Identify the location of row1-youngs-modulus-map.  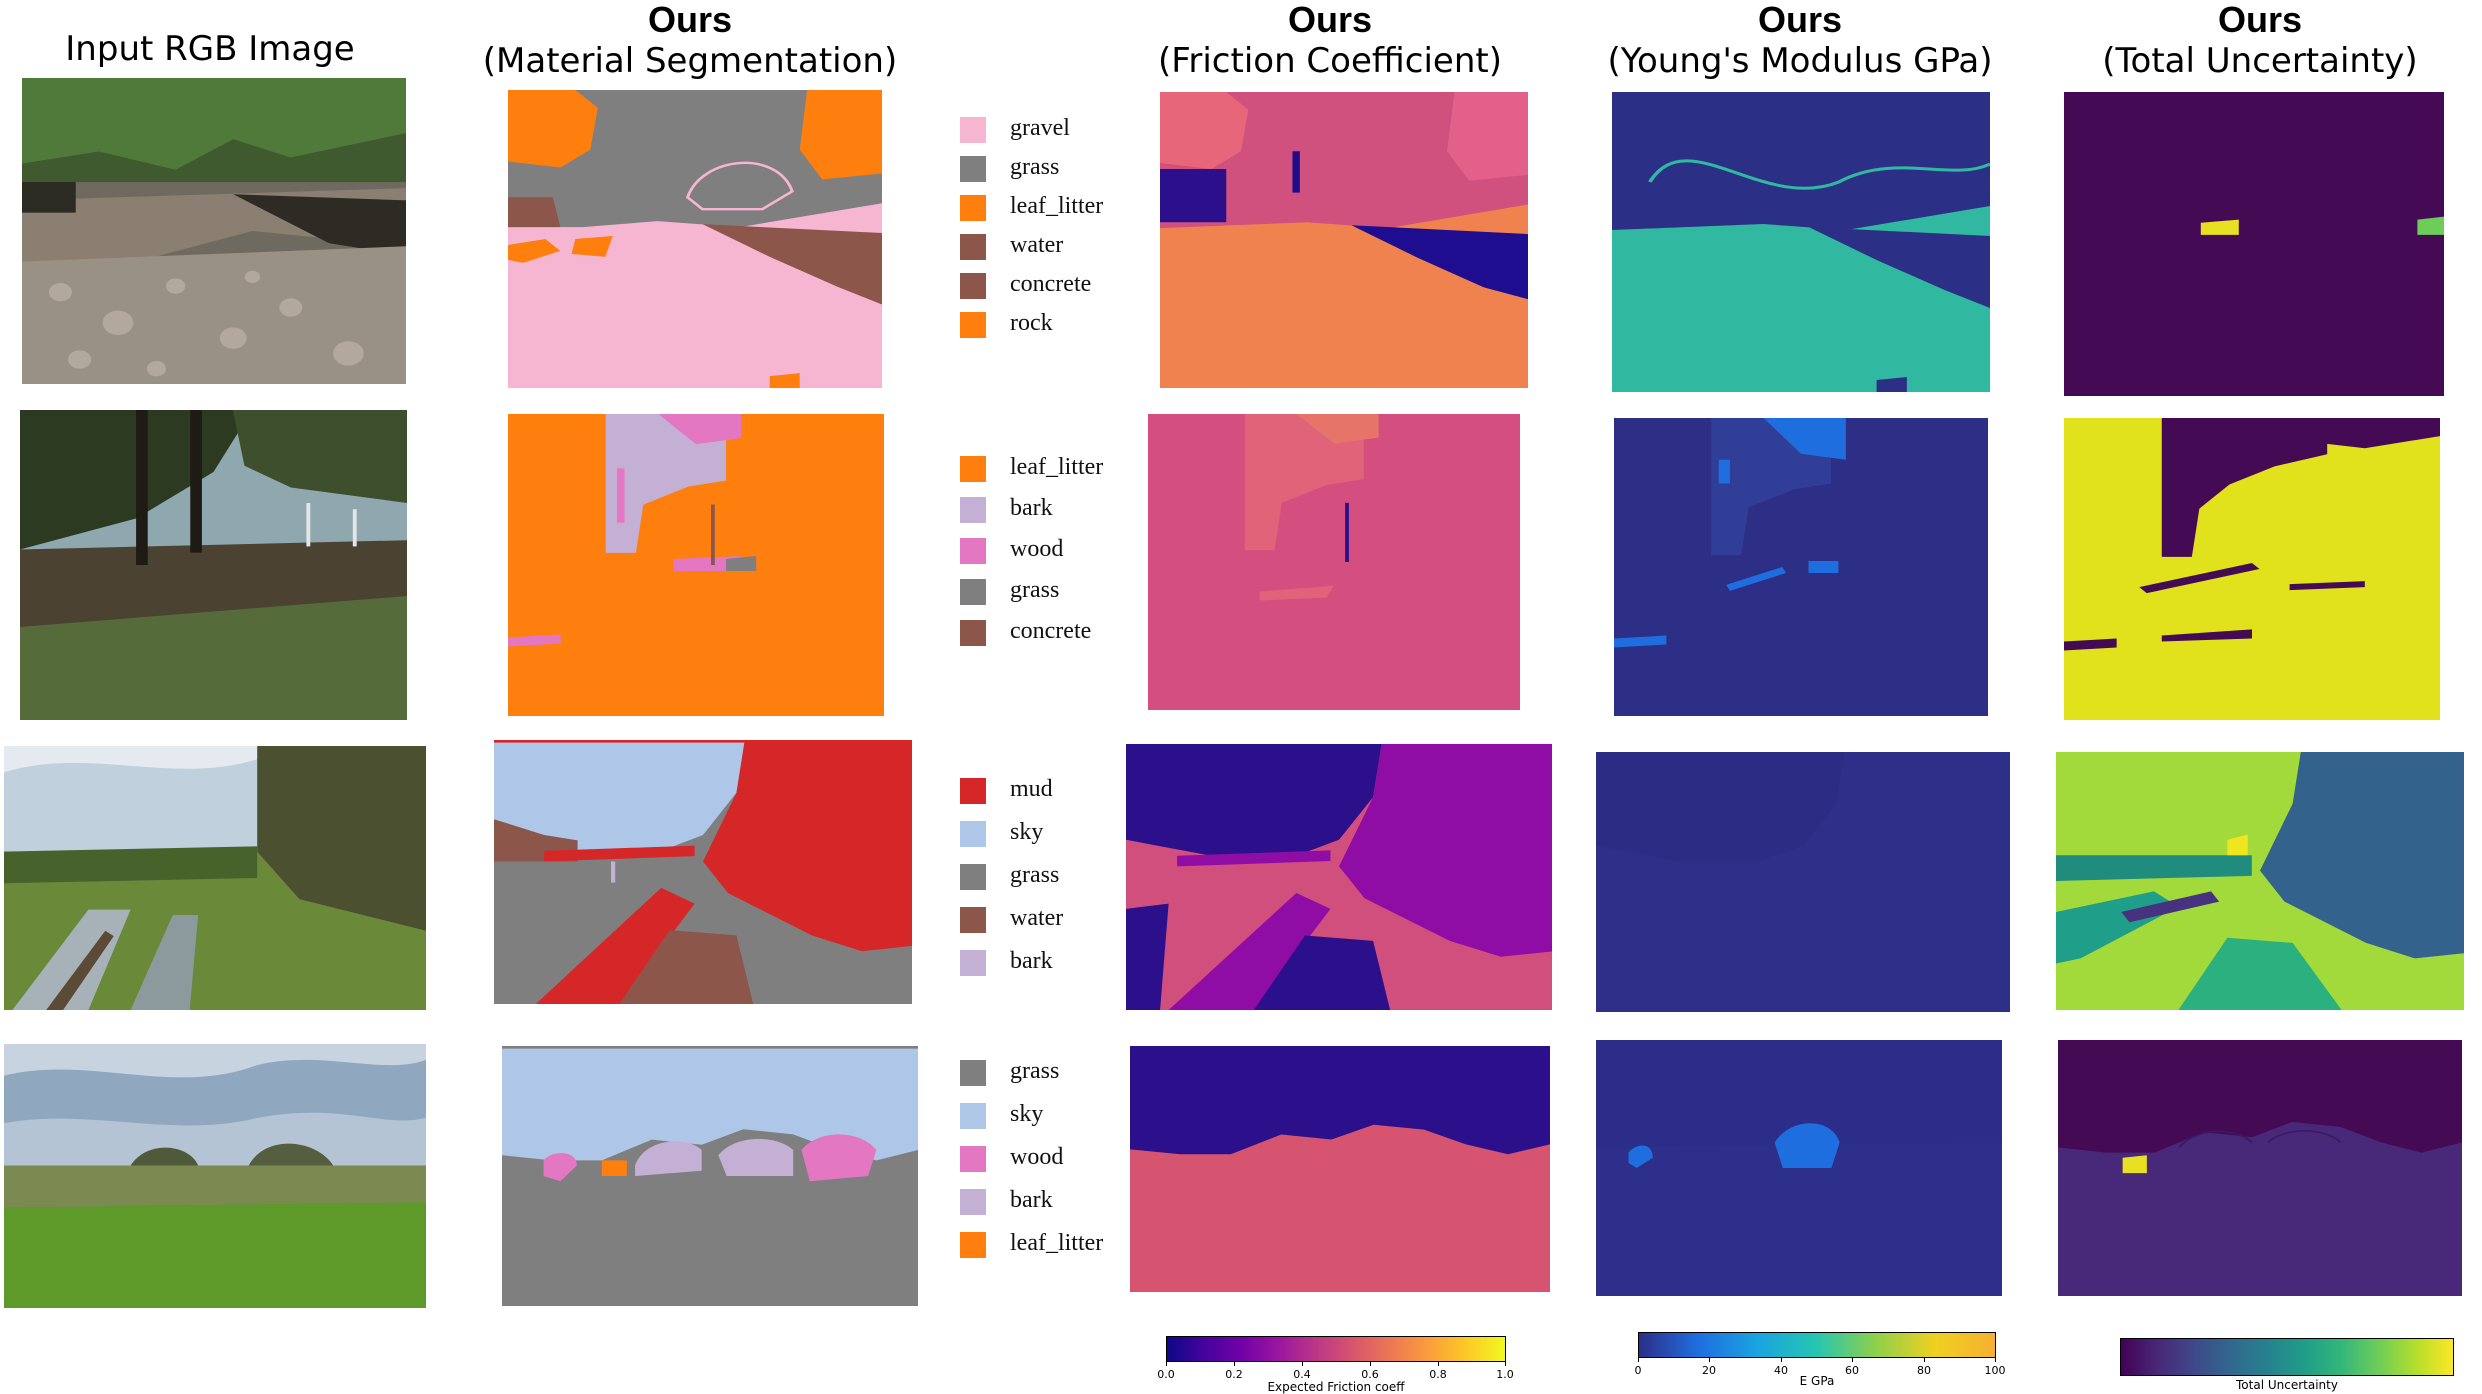
(1801, 242).